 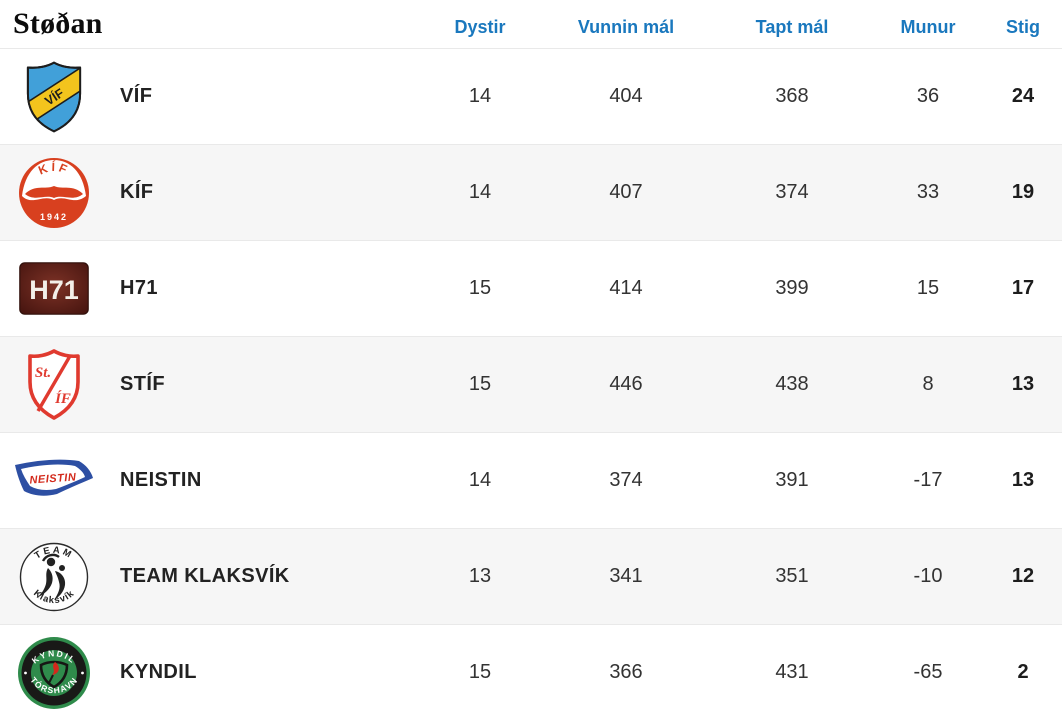 What do you see at coordinates (136, 96) in the screenshot?
I see `team-name: VÍF` at bounding box center [136, 96].